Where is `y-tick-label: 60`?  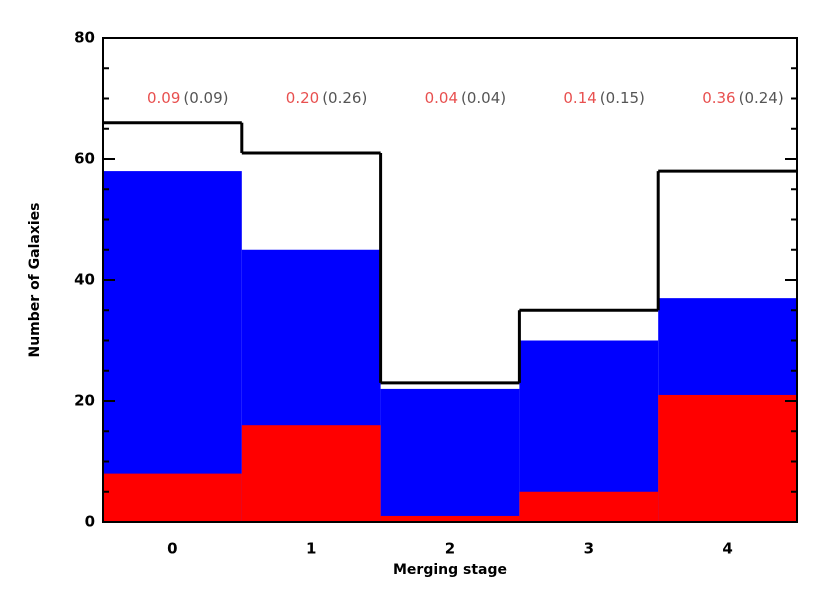
y-tick-label: 60 is located at coordinates (84, 159).